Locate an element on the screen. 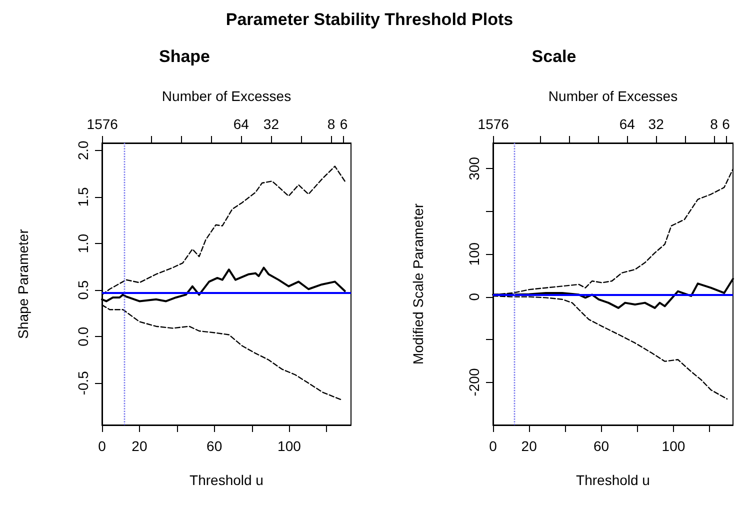  y-tick-label: 1.0 is located at coordinates (83, 244).